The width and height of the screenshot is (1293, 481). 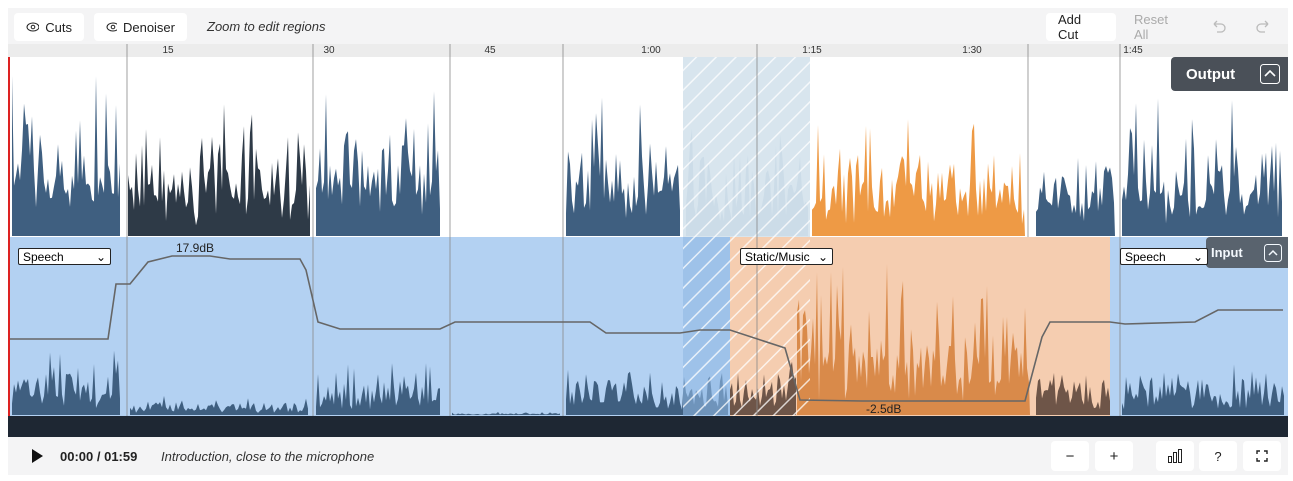 I want to click on timeline-tick: 1:30, so click(x=972, y=50).